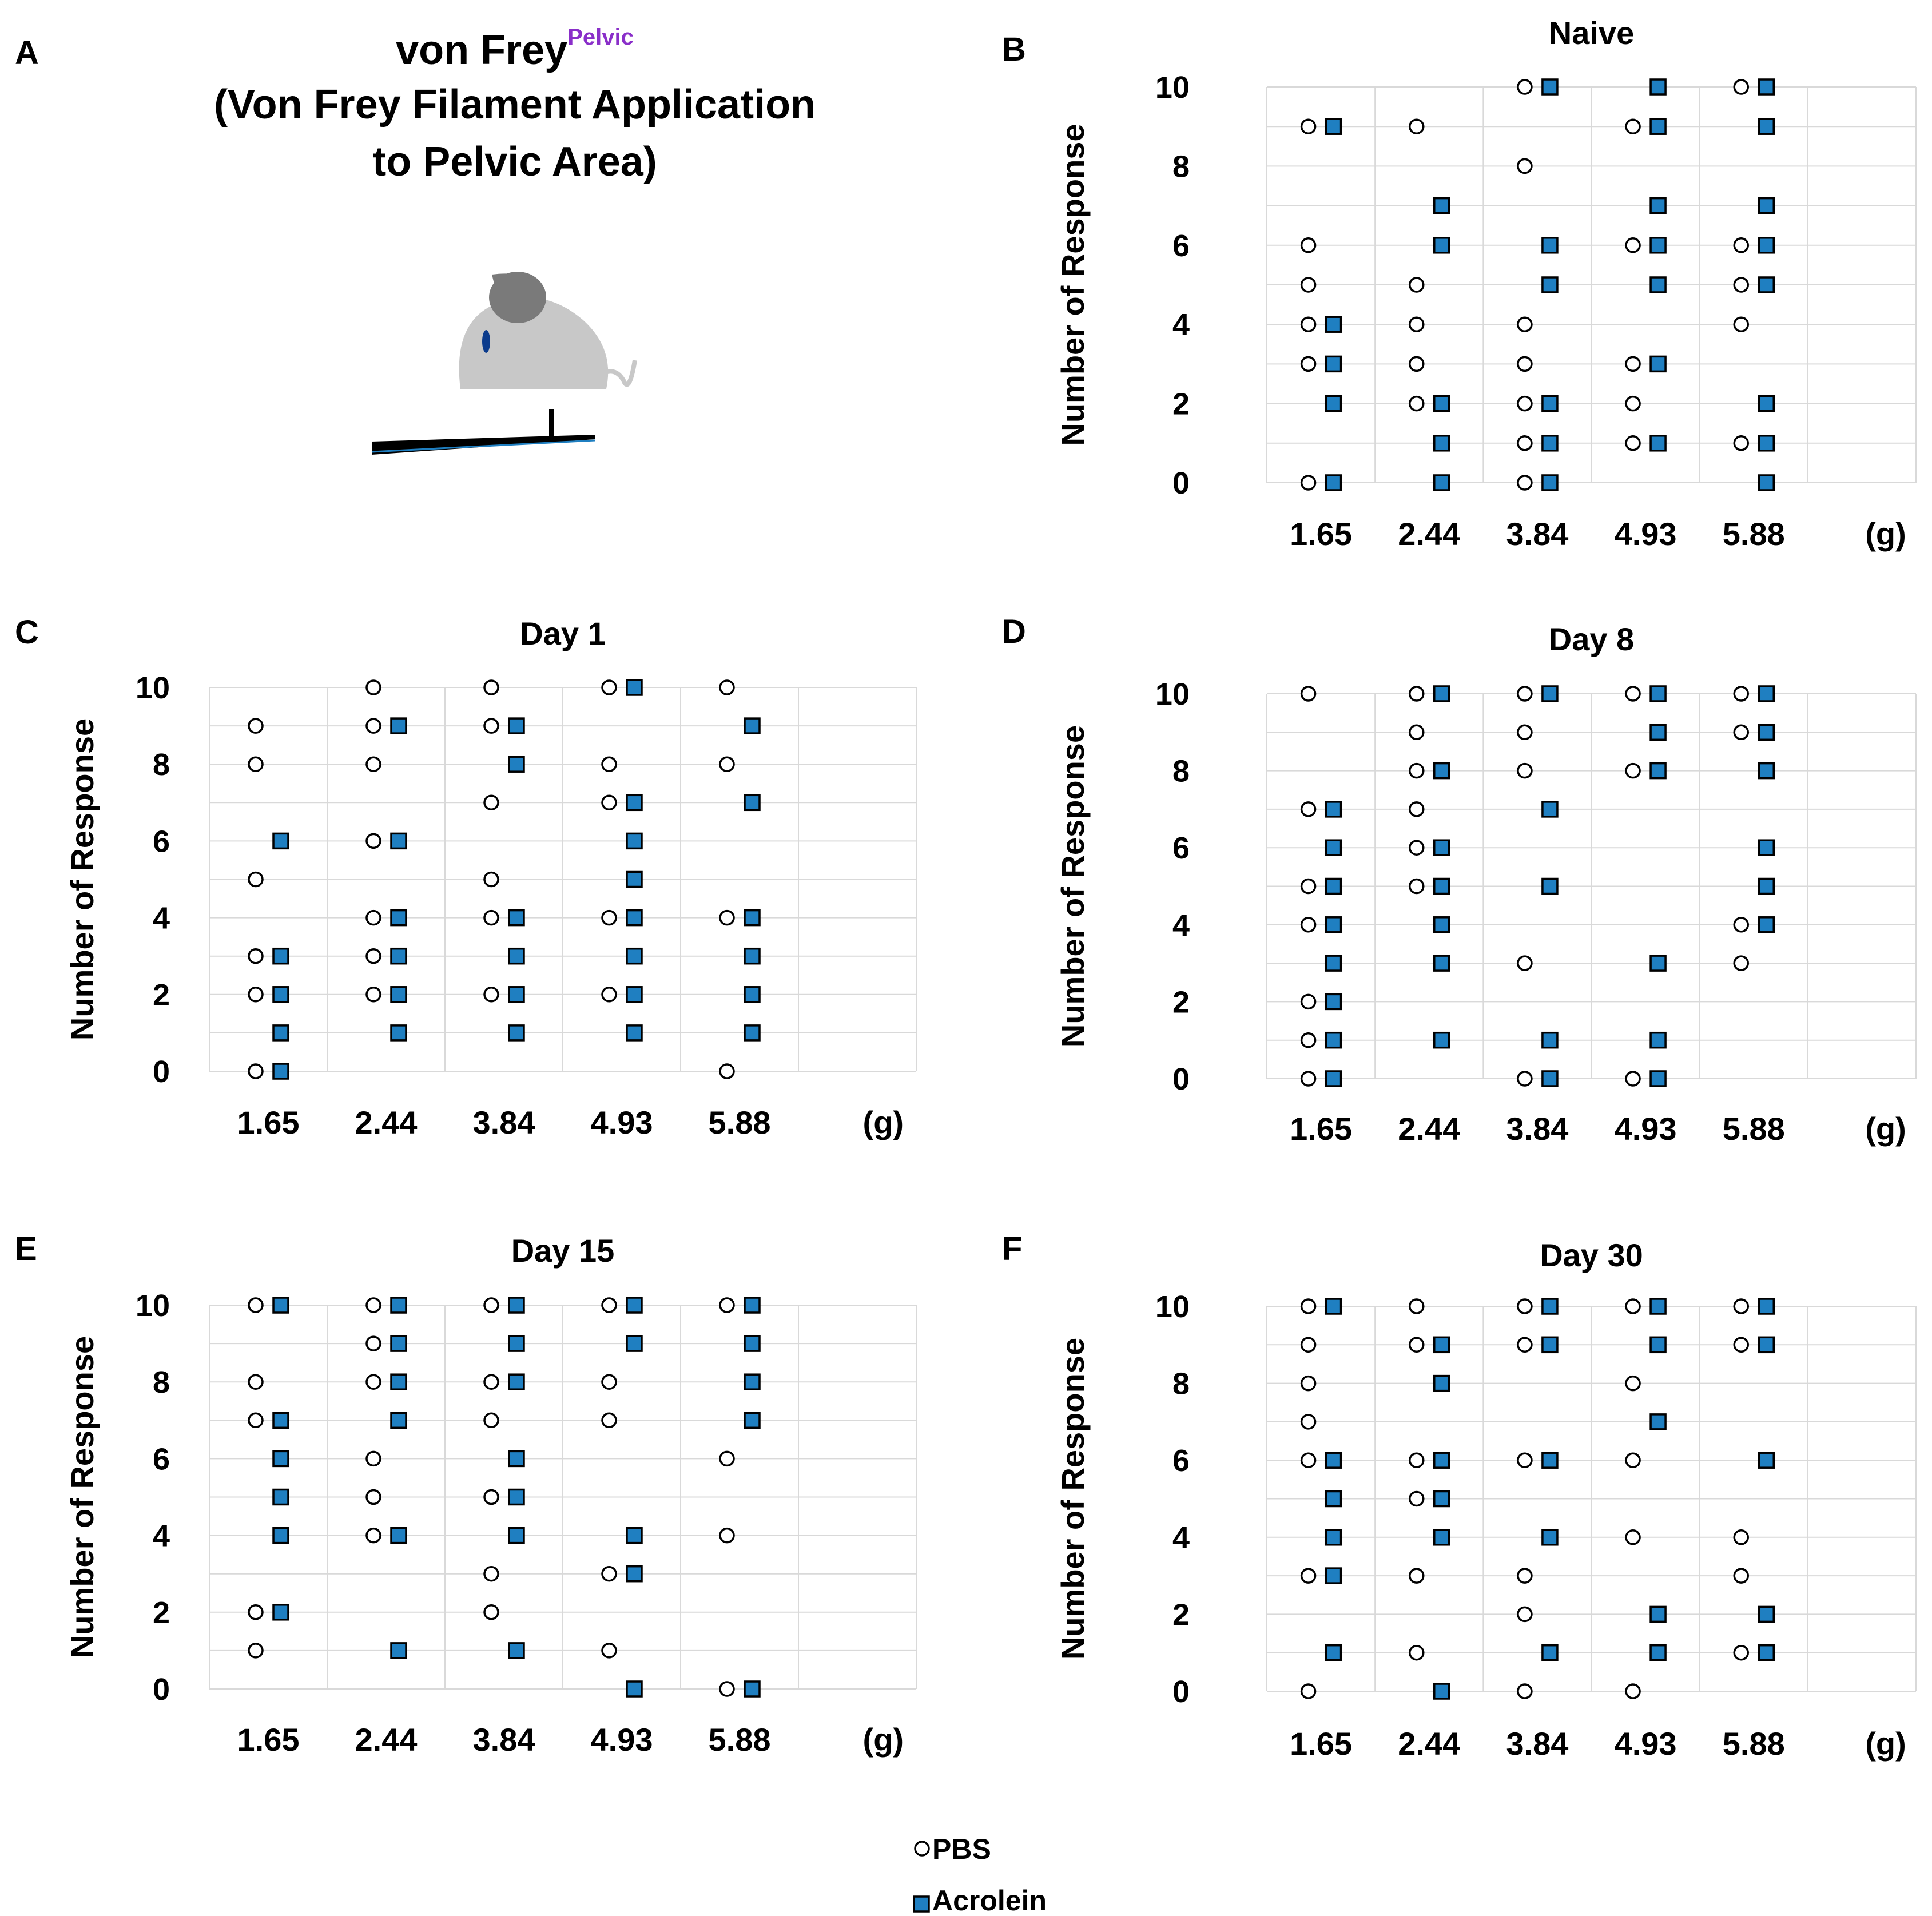 The width and height of the screenshot is (1932, 1916). Describe the element at coordinates (1537, 1129) in the screenshot. I see `x-tick-label: 3.84` at that location.